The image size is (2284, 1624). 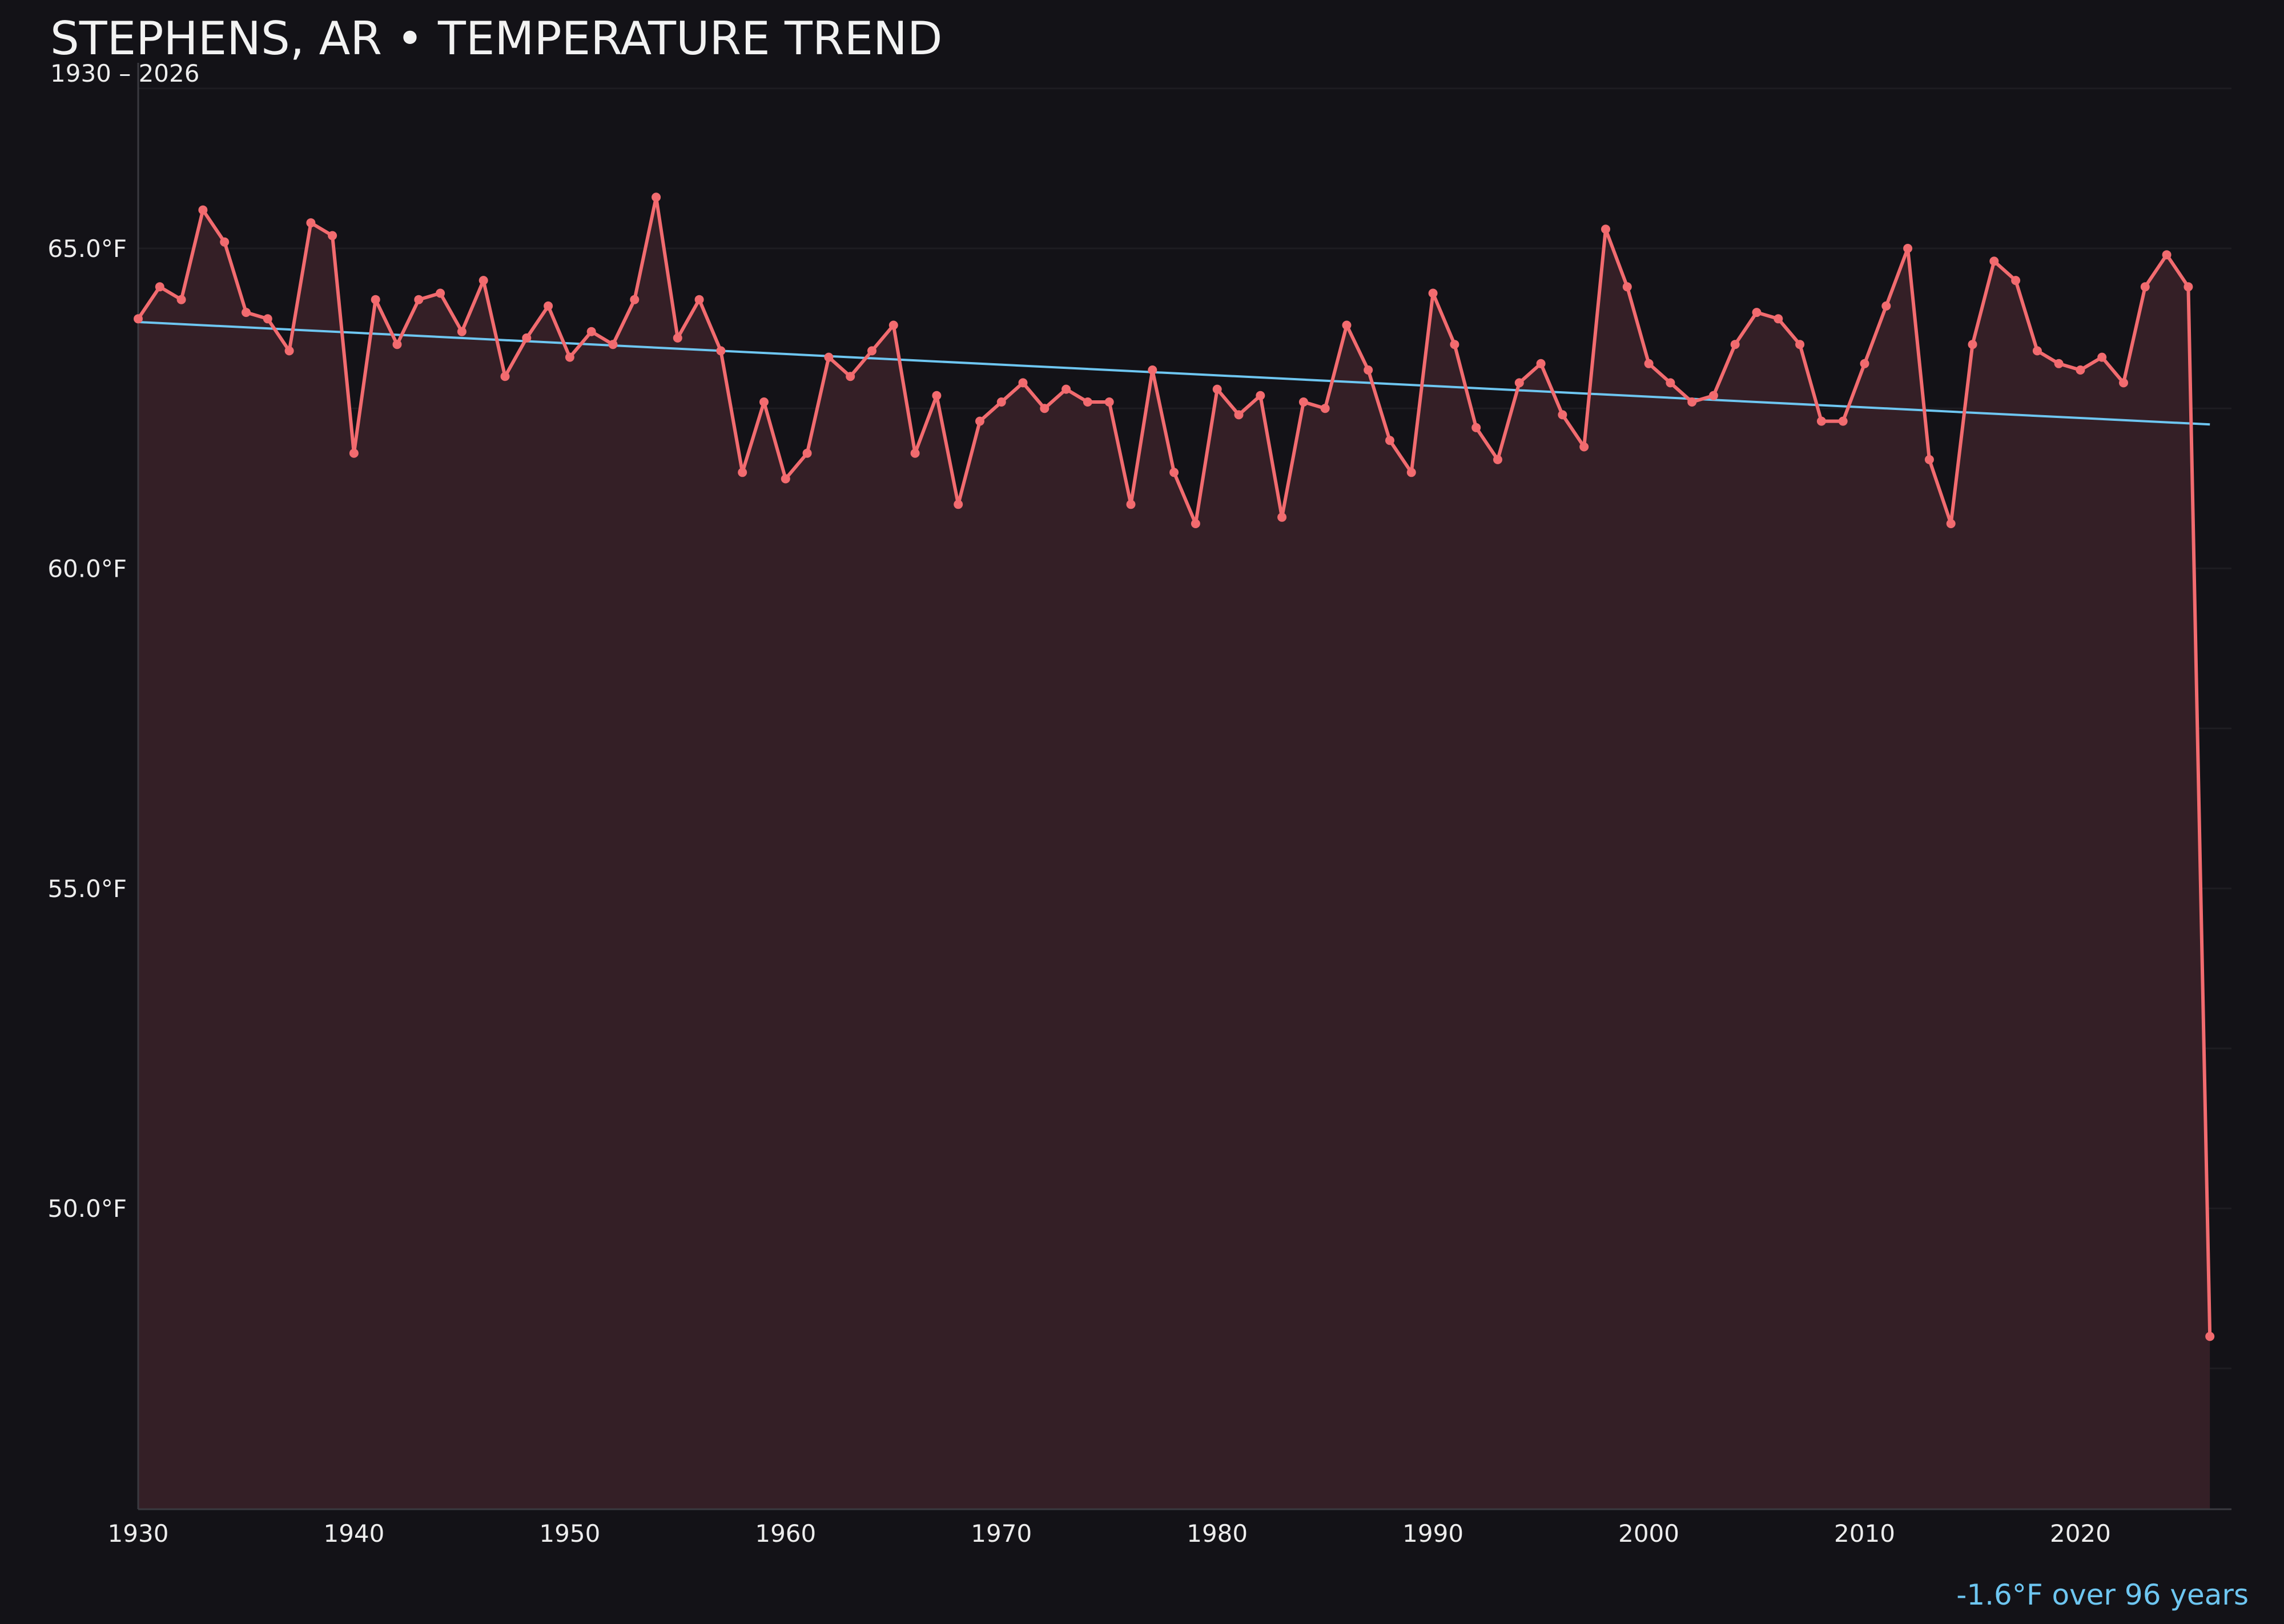 What do you see at coordinates (353, 1533) in the screenshot?
I see `x-tick-label: 1940` at bounding box center [353, 1533].